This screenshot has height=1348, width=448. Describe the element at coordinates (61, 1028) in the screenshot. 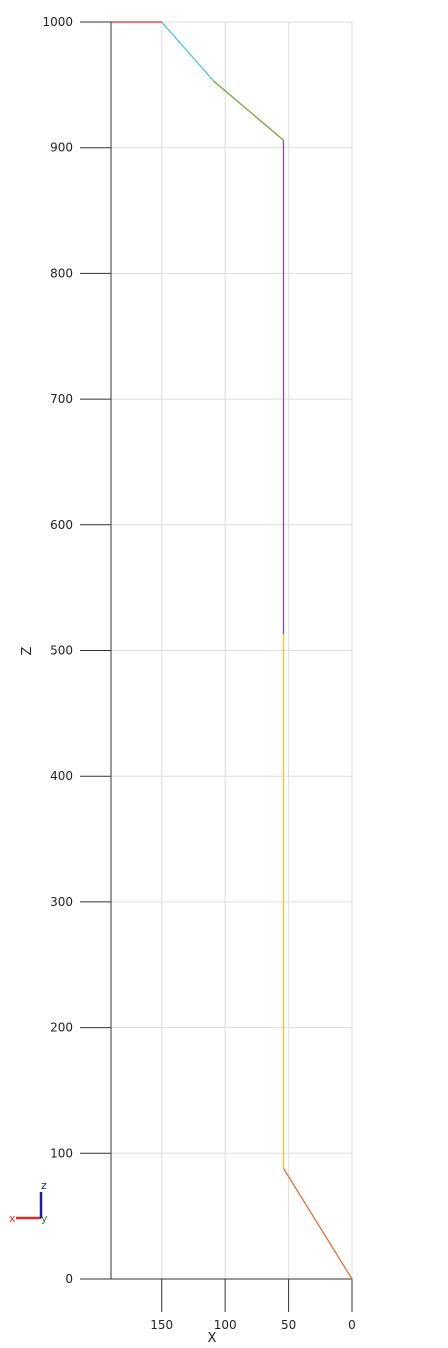

I see `z-tick-label: 200` at that location.